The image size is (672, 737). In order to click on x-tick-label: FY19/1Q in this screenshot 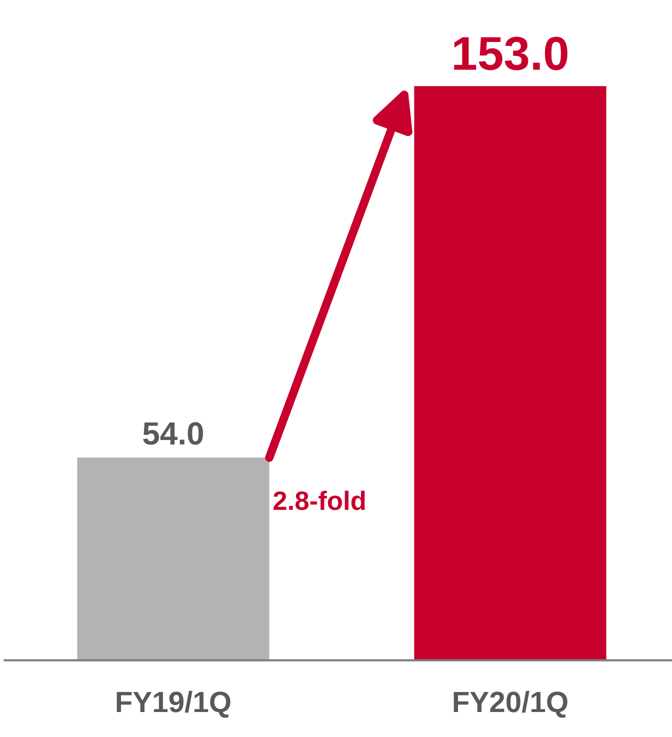, I will do `click(173, 704)`.